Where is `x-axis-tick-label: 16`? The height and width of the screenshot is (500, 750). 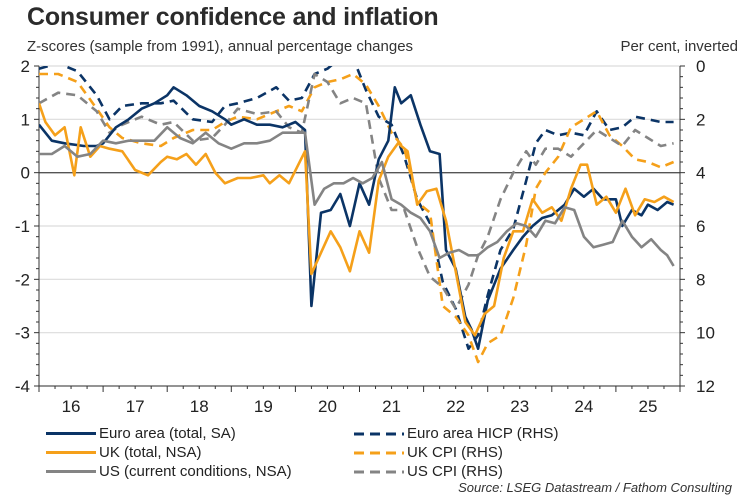 x-axis-tick-label: 16 is located at coordinates (71, 406).